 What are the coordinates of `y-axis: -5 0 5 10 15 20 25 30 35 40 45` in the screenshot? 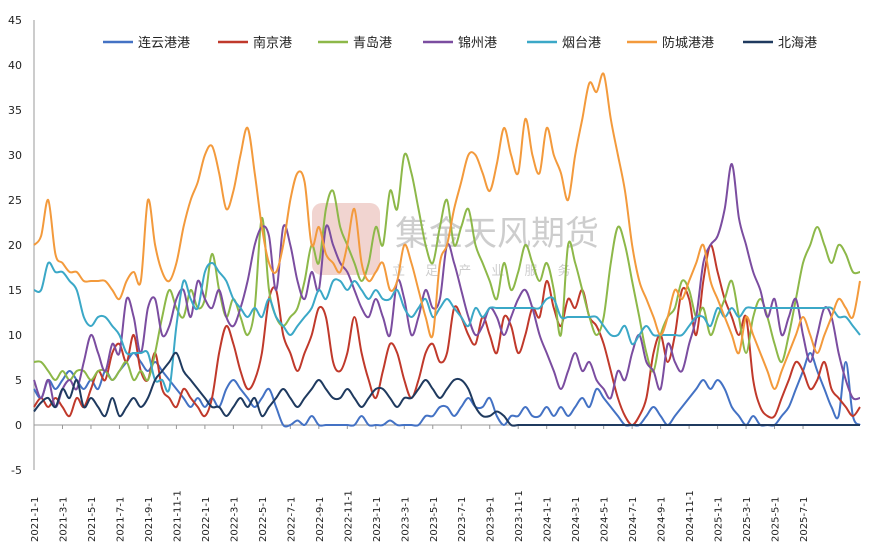 It's located at (21, 245).